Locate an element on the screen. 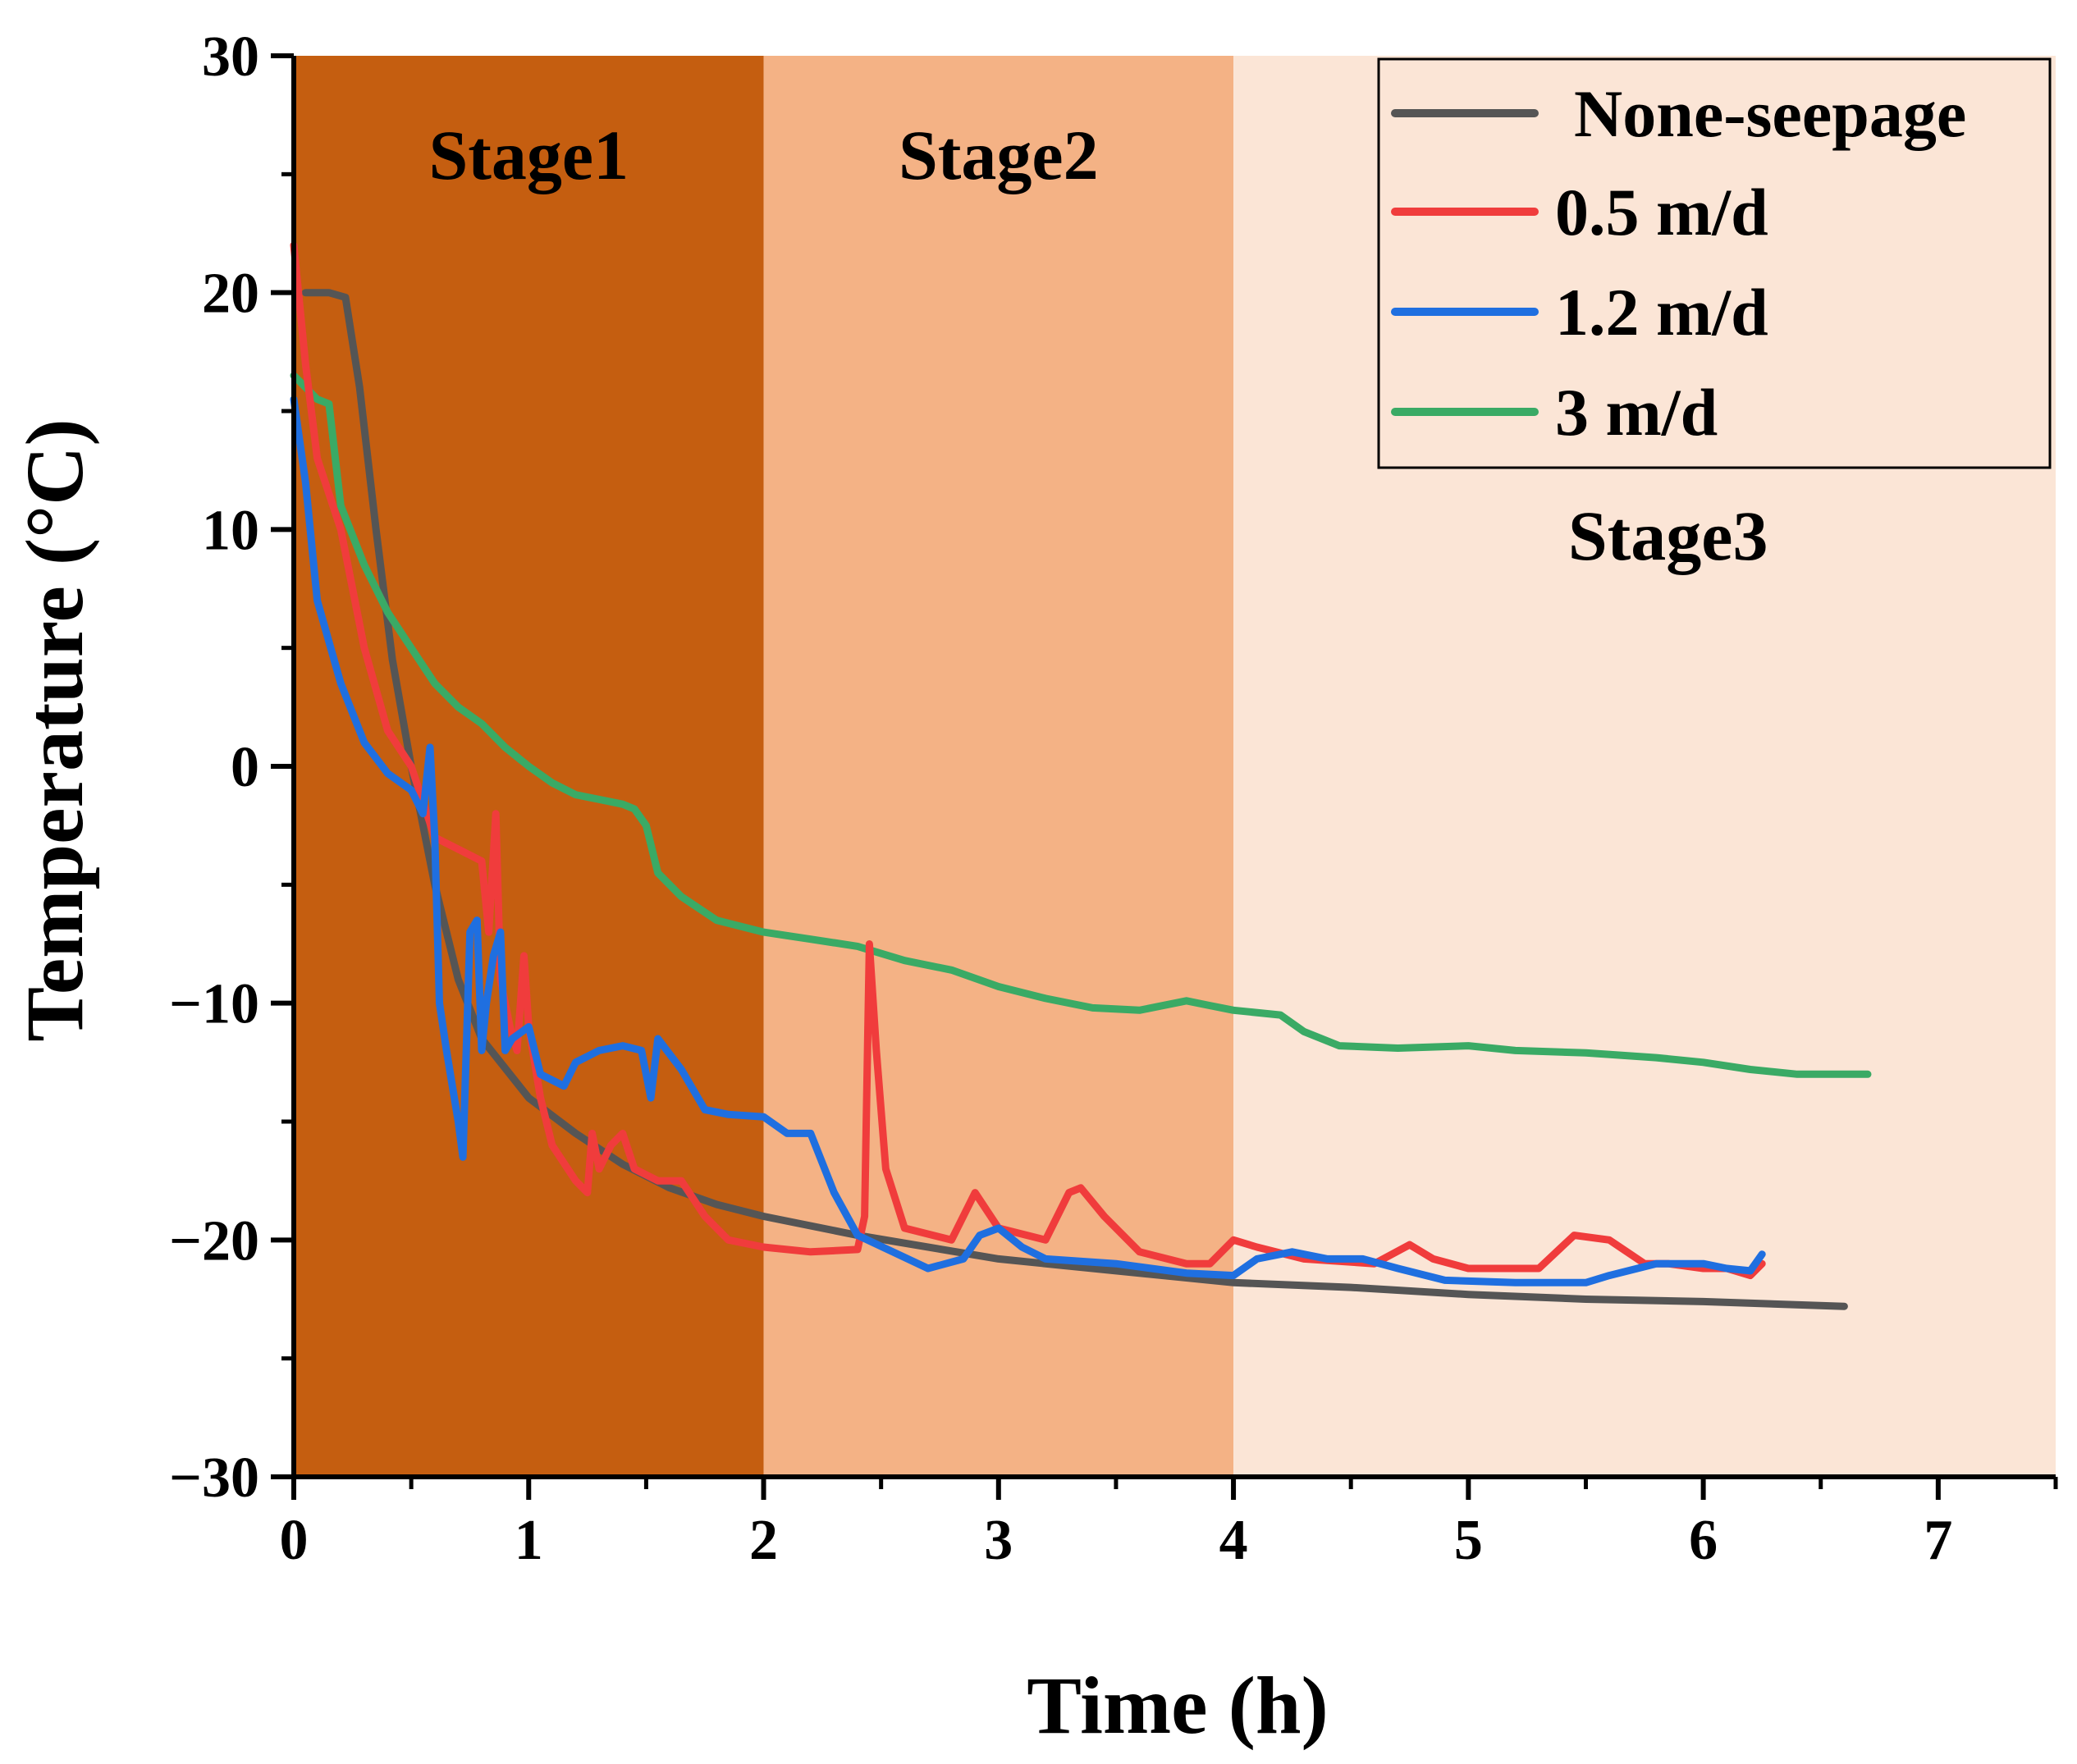  x-tick-label: 5 is located at coordinates (1468, 1541).